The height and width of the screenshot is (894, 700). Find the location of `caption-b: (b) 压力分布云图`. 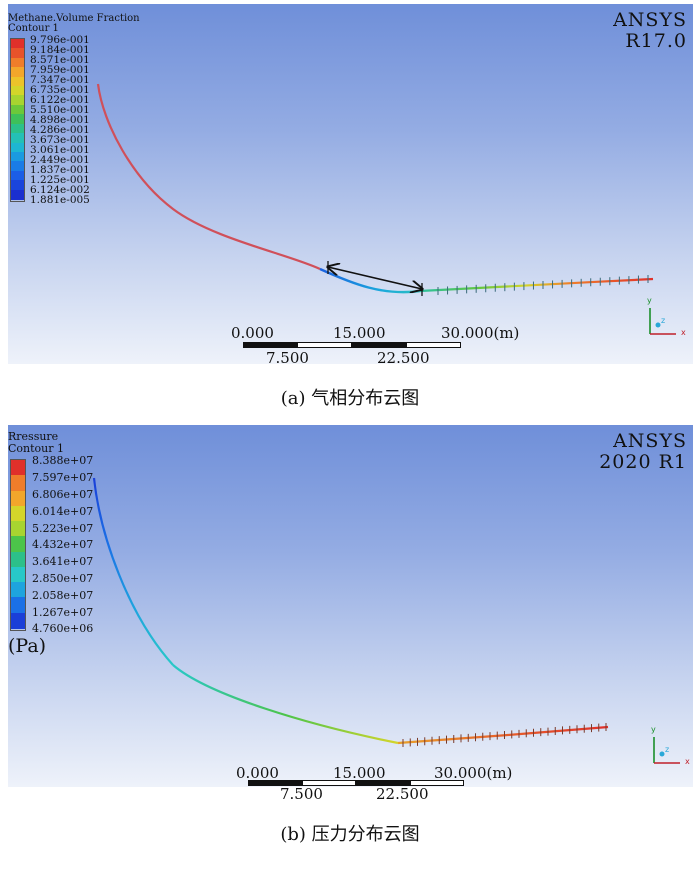

caption-b: (b) 压力分布云图 is located at coordinates (350, 834).